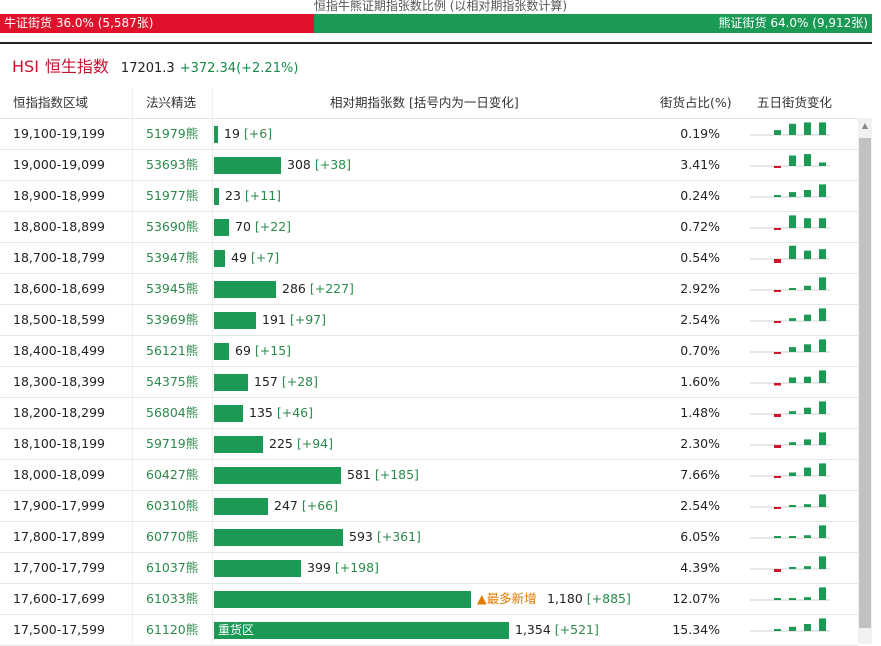  Describe the element at coordinates (795, 102) in the screenshot. I see `header-trend: 五日街货变化` at that location.